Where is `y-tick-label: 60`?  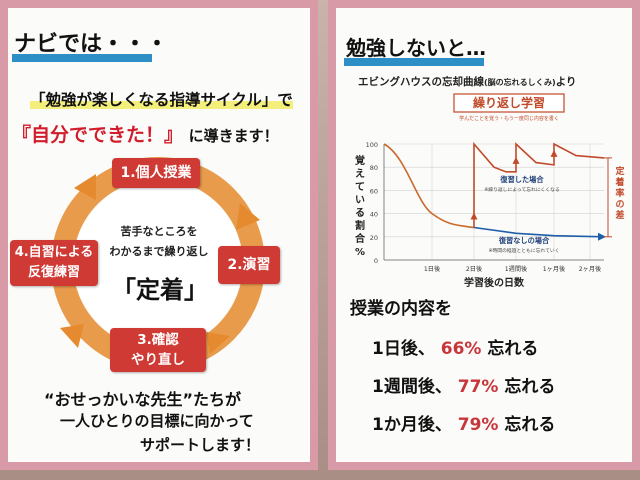 y-tick-label: 60 is located at coordinates (374, 191).